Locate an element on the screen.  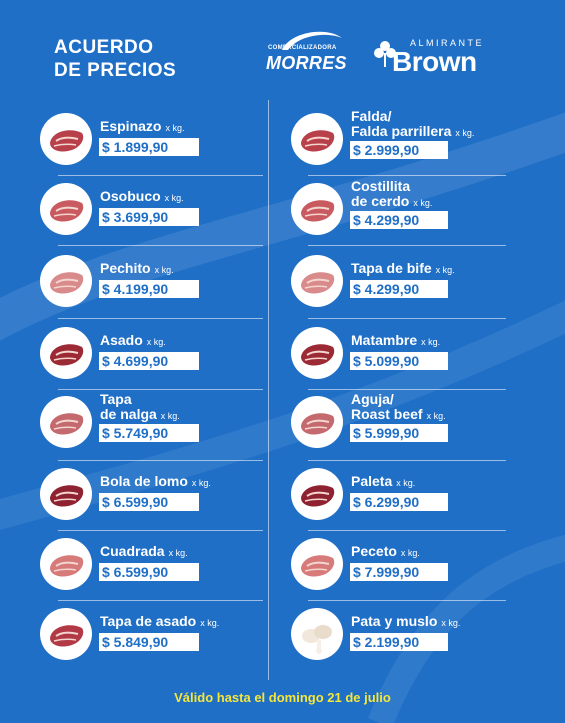
price-tag: $ 1.899,90 is located at coordinates (149, 147).